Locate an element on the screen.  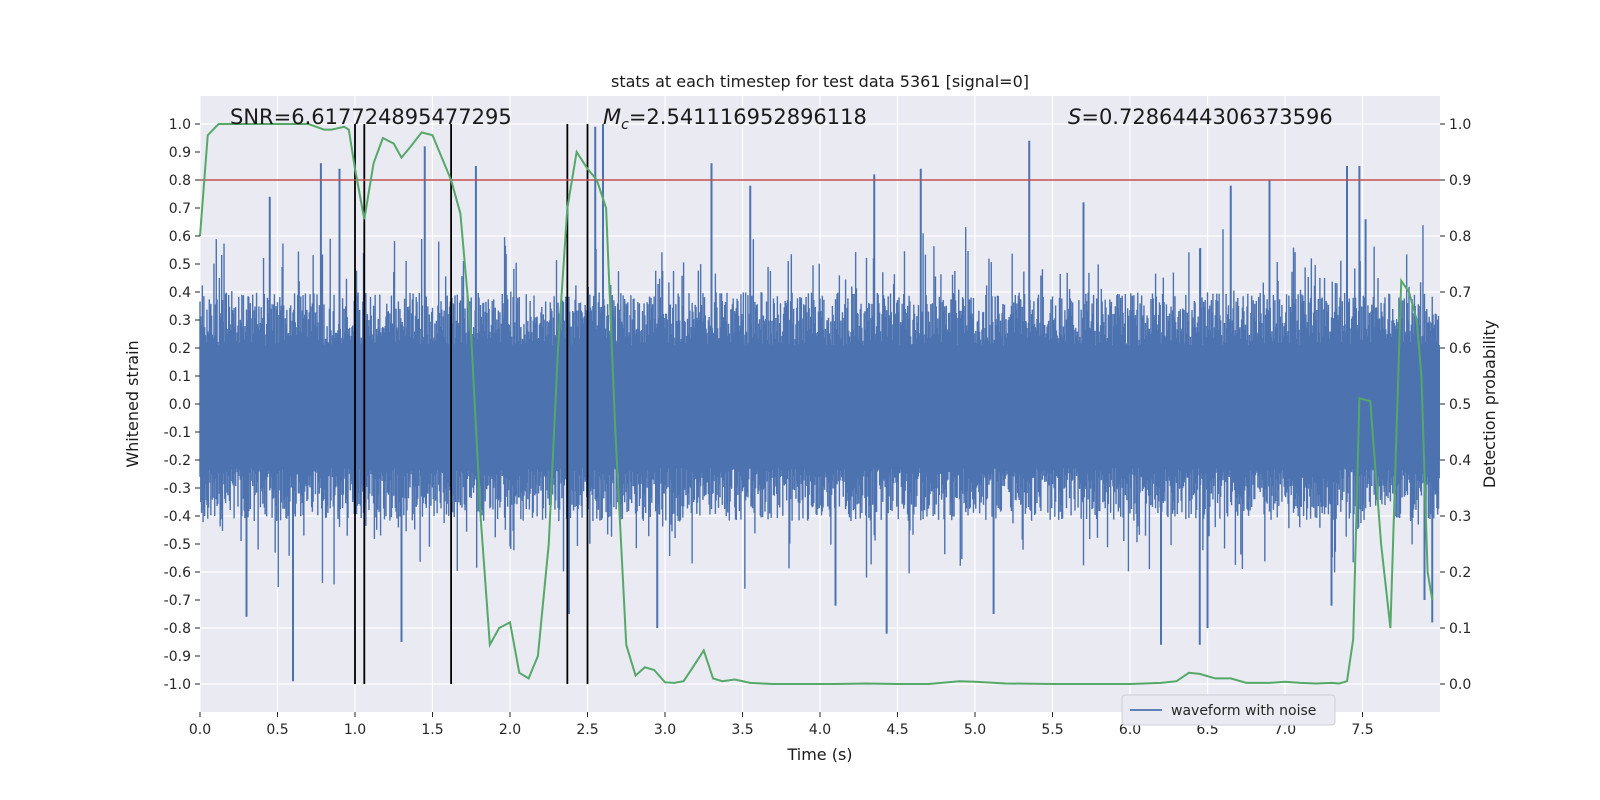
waveform-core is located at coordinates (820, 404).